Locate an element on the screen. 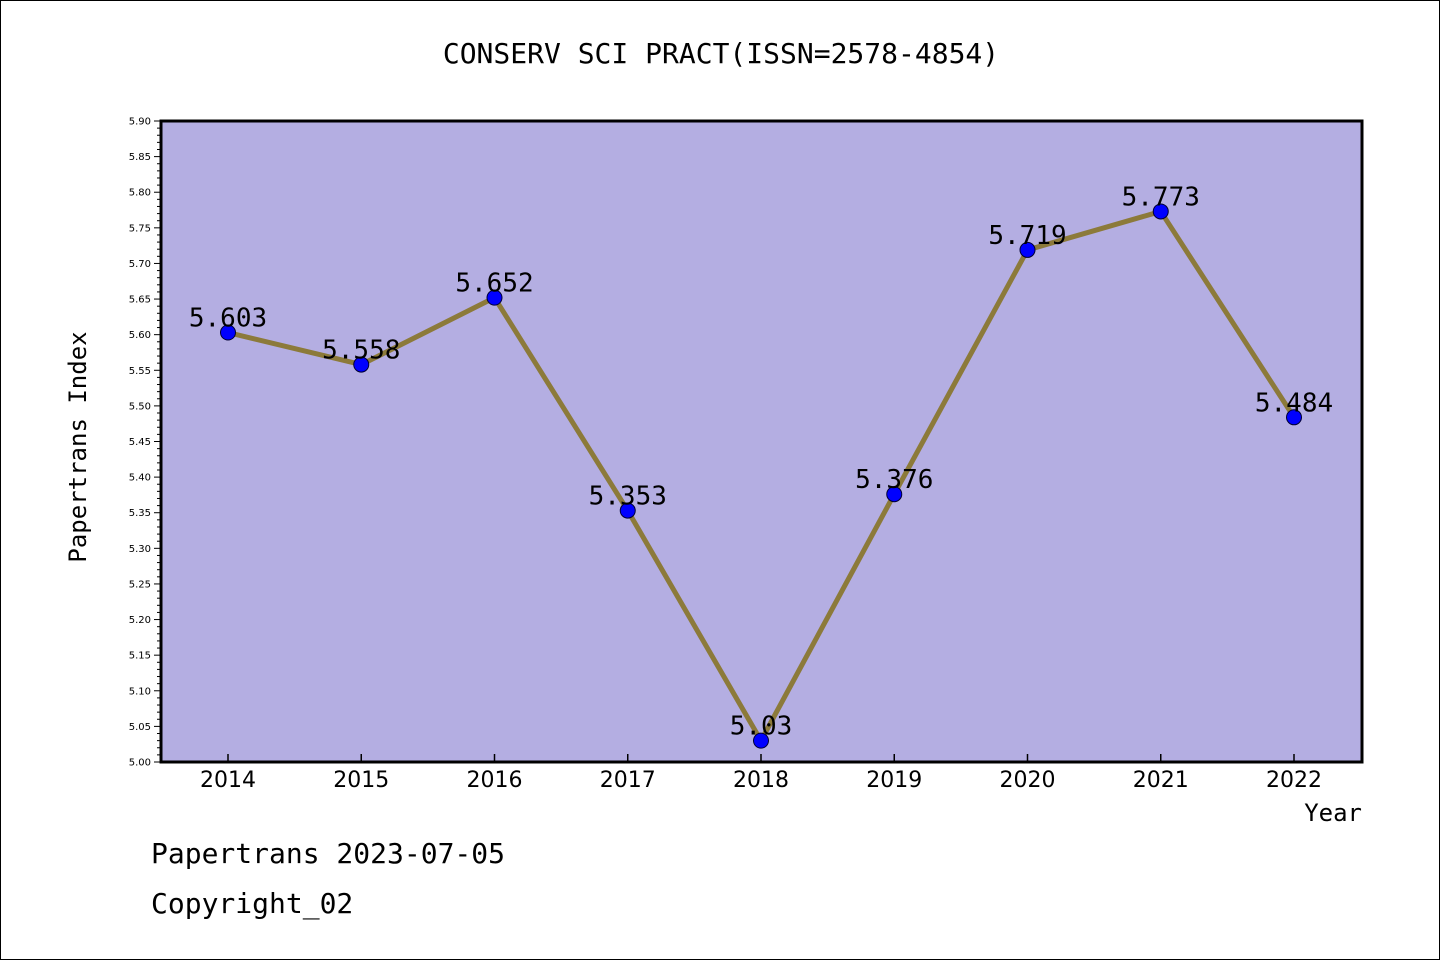  y-tick-label: 5.20 is located at coordinates (140, 620).